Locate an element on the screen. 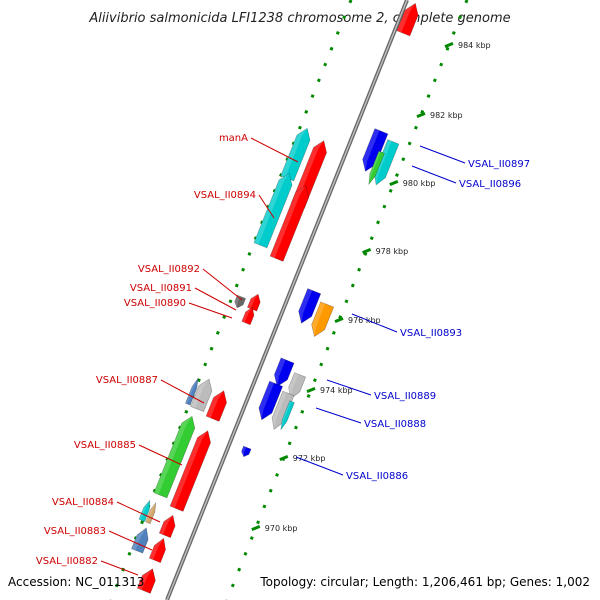 Image resolution: width=600 pixels, height=600 pixels. gene-vsal-ii0886-blue-shade is located at coordinates (244, 451).